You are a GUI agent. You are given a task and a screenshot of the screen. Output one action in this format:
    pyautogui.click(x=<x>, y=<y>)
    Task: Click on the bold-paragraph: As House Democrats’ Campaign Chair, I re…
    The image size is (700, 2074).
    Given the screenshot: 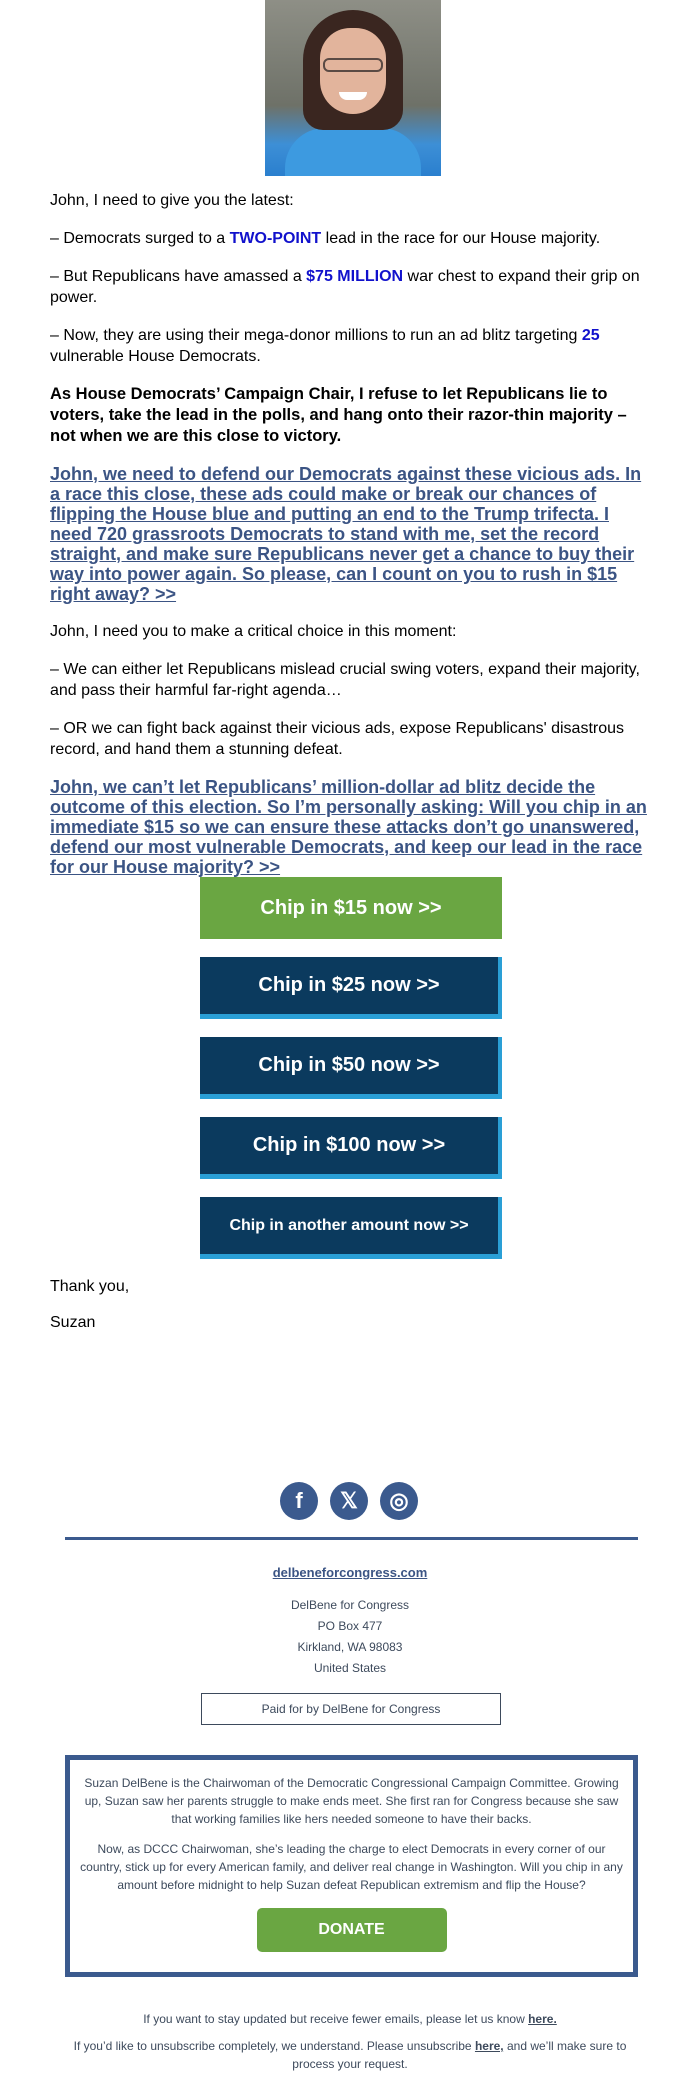 What is the action you would take?
    pyautogui.click(x=338, y=415)
    